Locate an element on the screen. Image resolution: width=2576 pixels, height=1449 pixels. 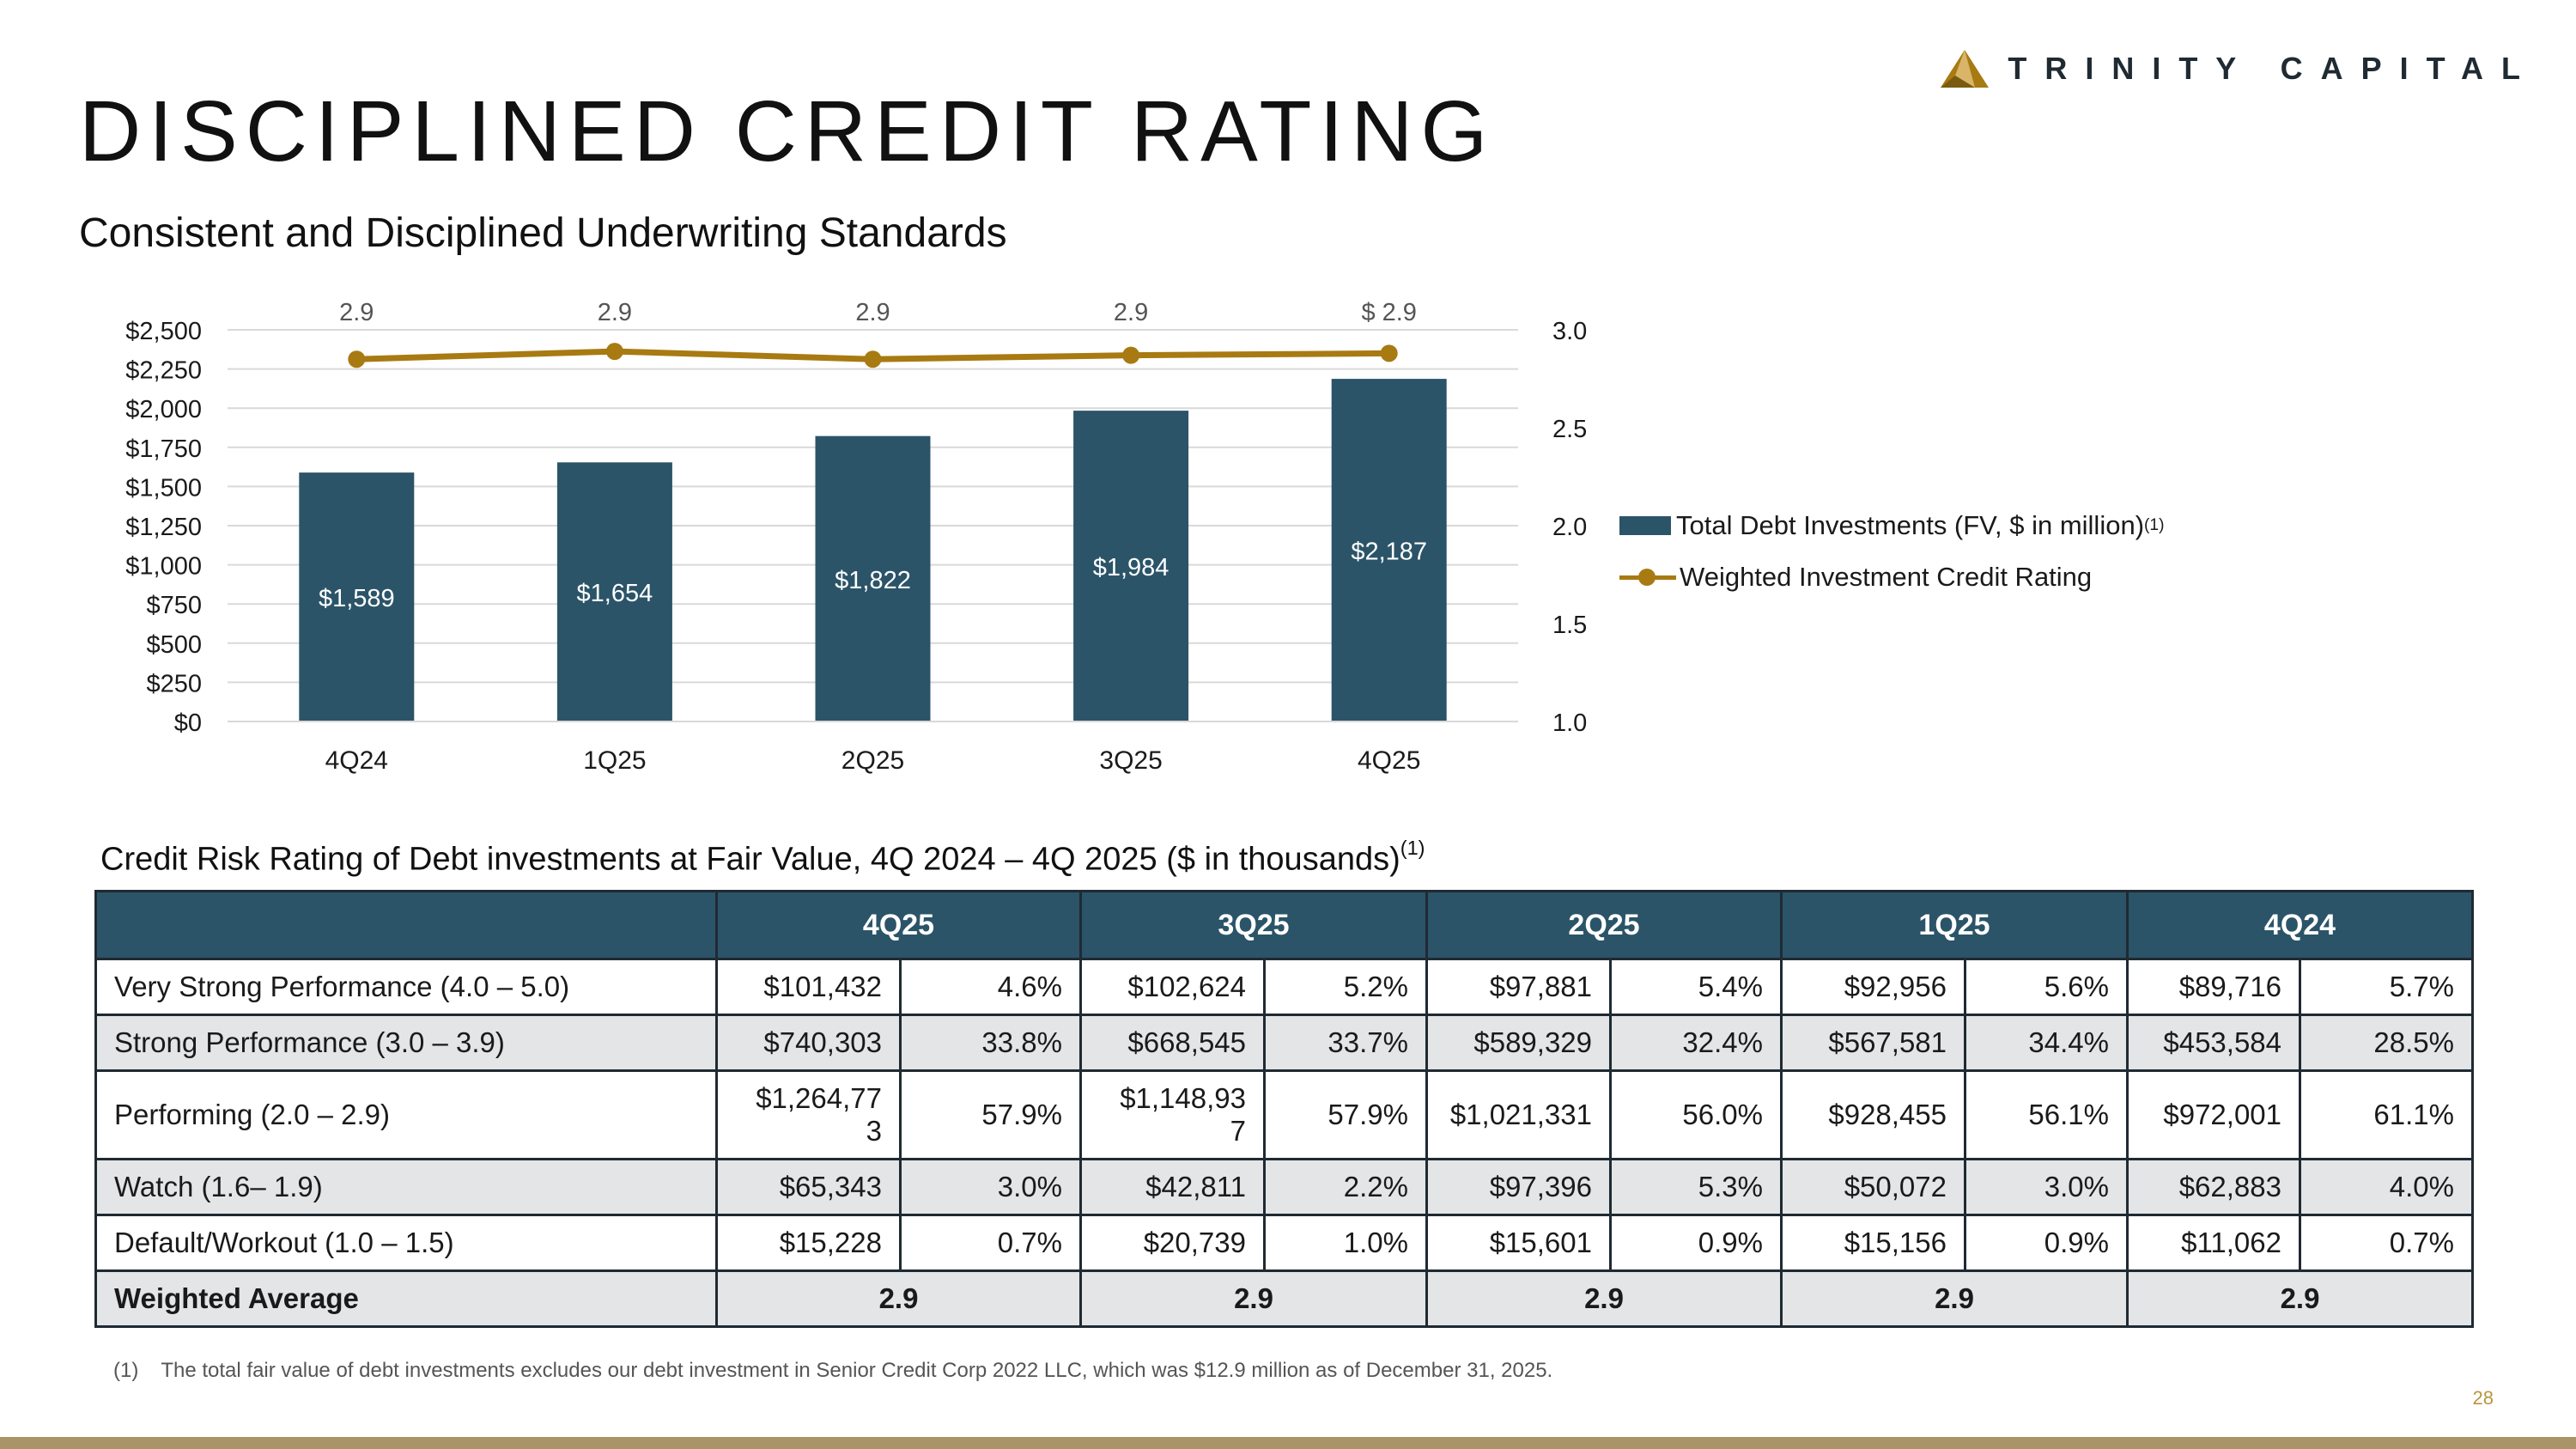
x-tick-label: 4Q24 is located at coordinates (356, 760).